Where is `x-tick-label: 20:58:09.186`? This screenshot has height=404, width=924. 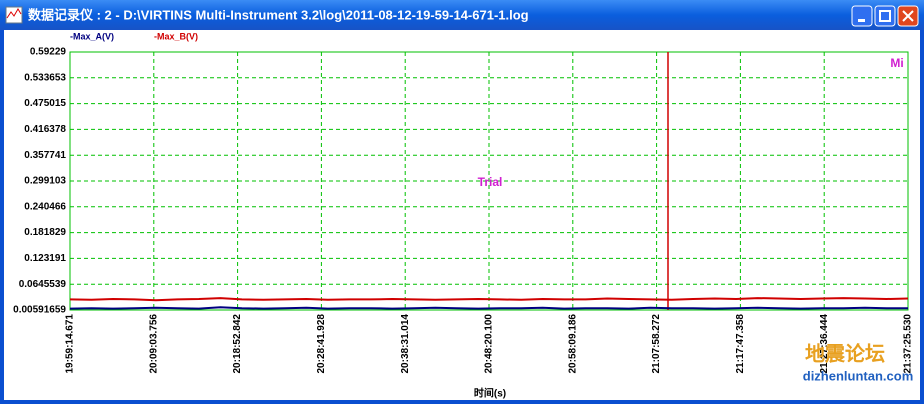 x-tick-label: 20:58:09.186 is located at coordinates (572, 344).